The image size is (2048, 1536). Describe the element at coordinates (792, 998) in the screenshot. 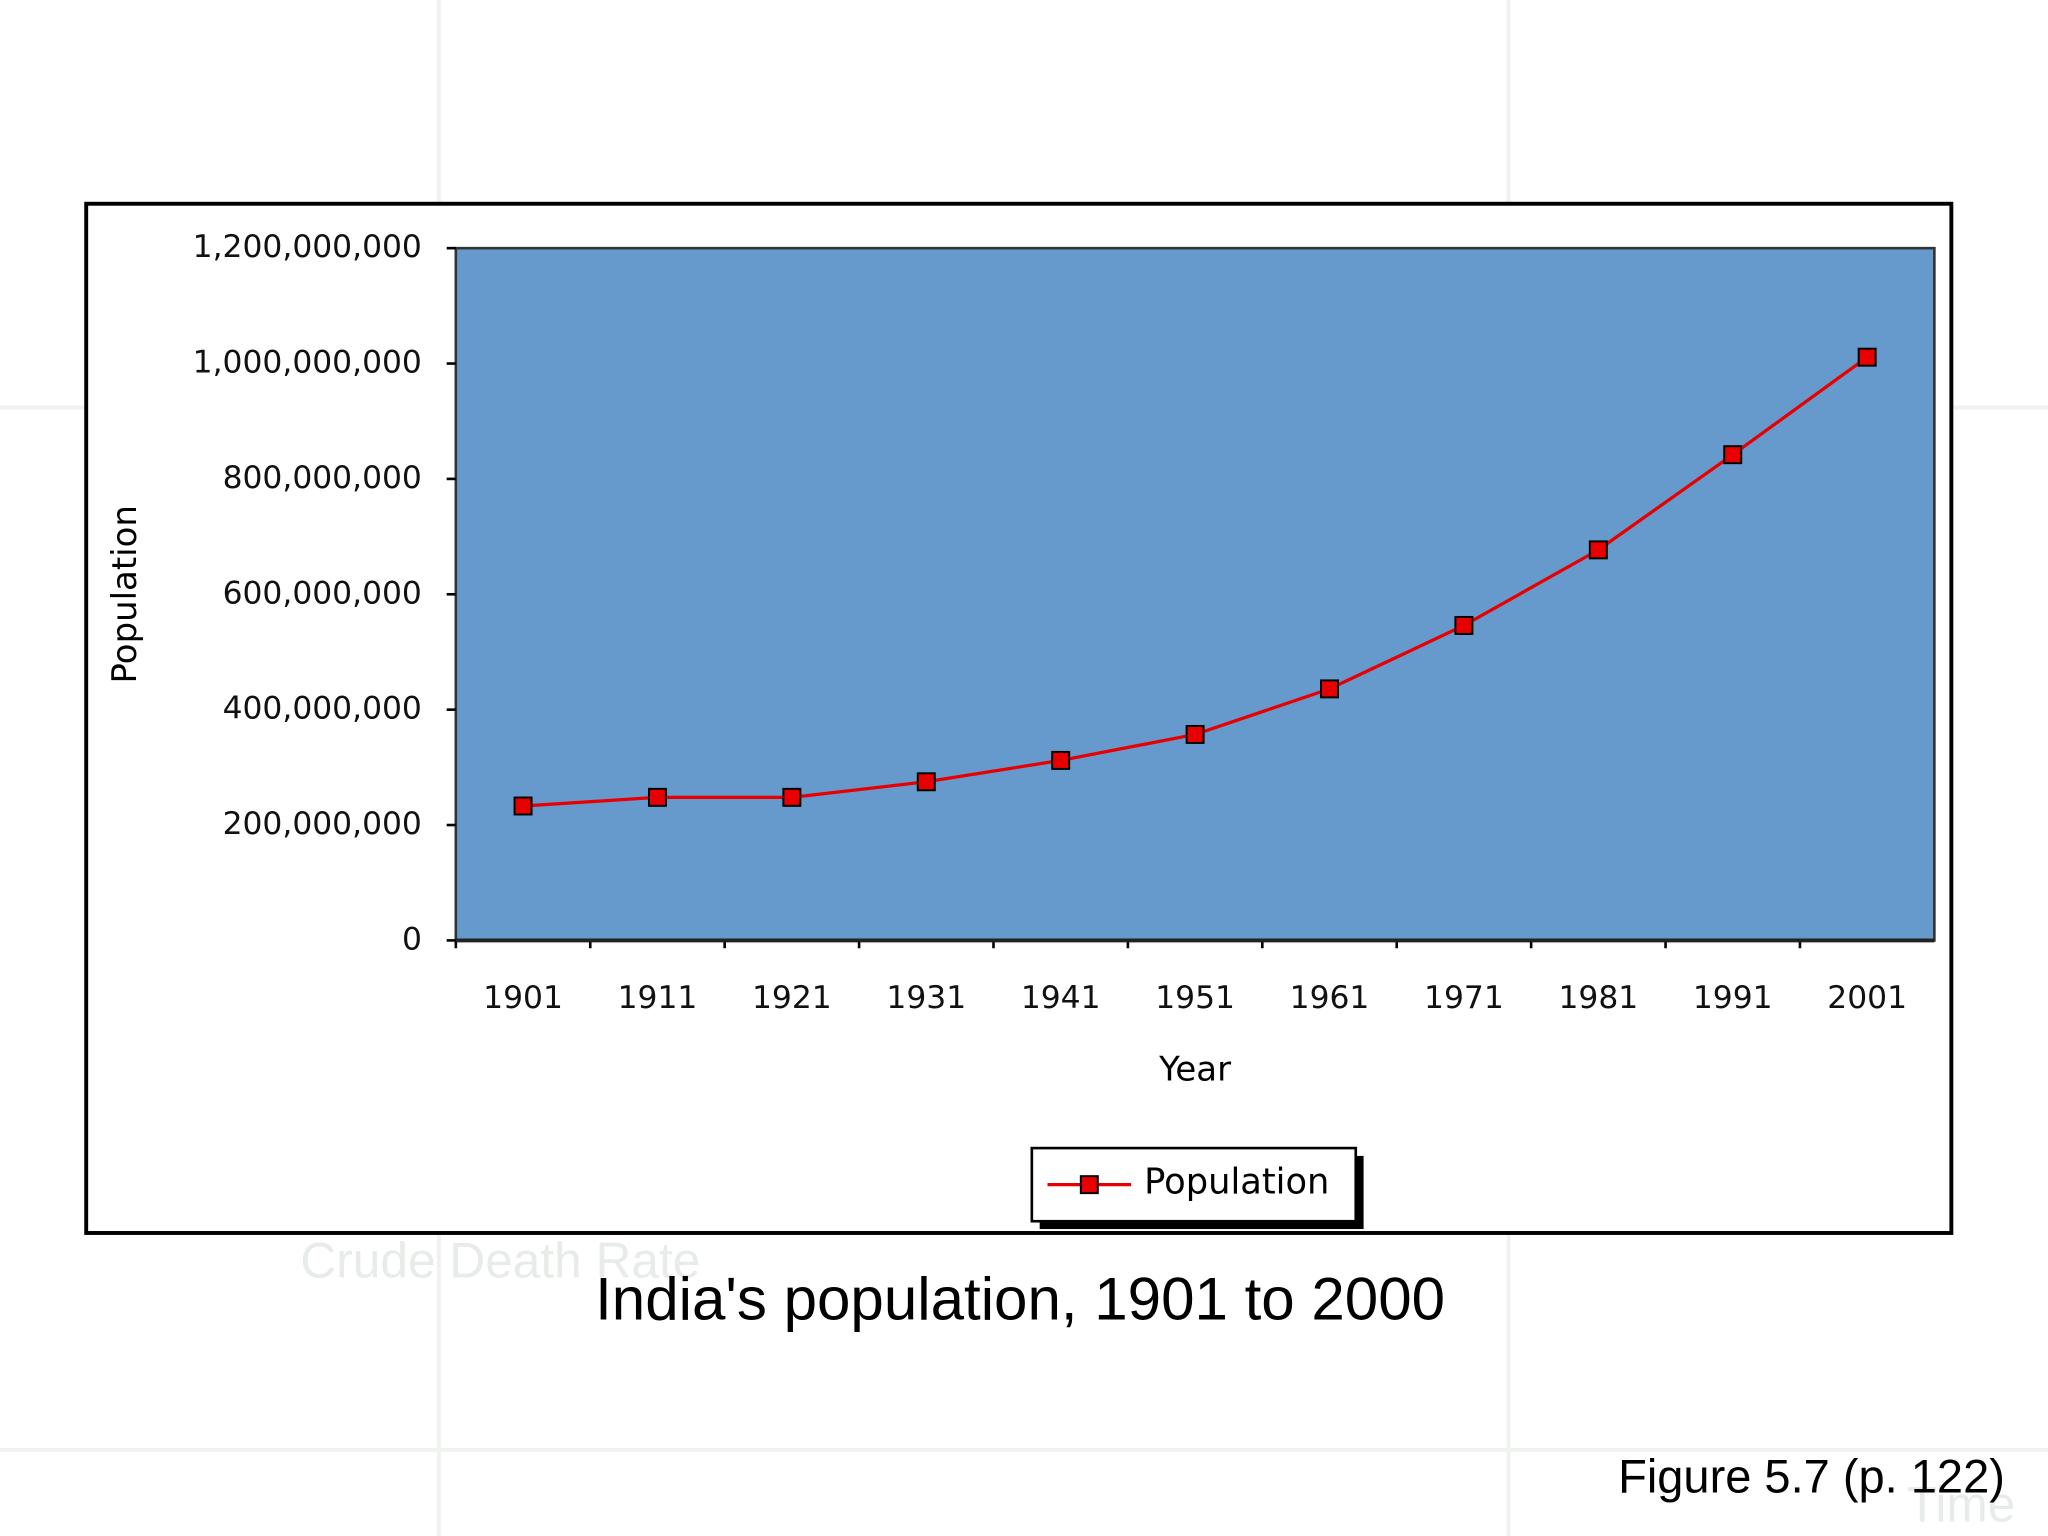

I see `x-tick-label: 1921` at that location.